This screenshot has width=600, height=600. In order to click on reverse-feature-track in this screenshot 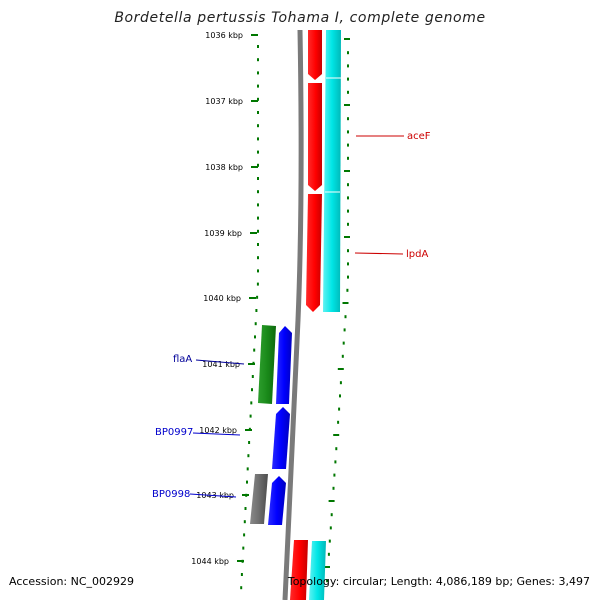, I will do `click(271, 425)`.